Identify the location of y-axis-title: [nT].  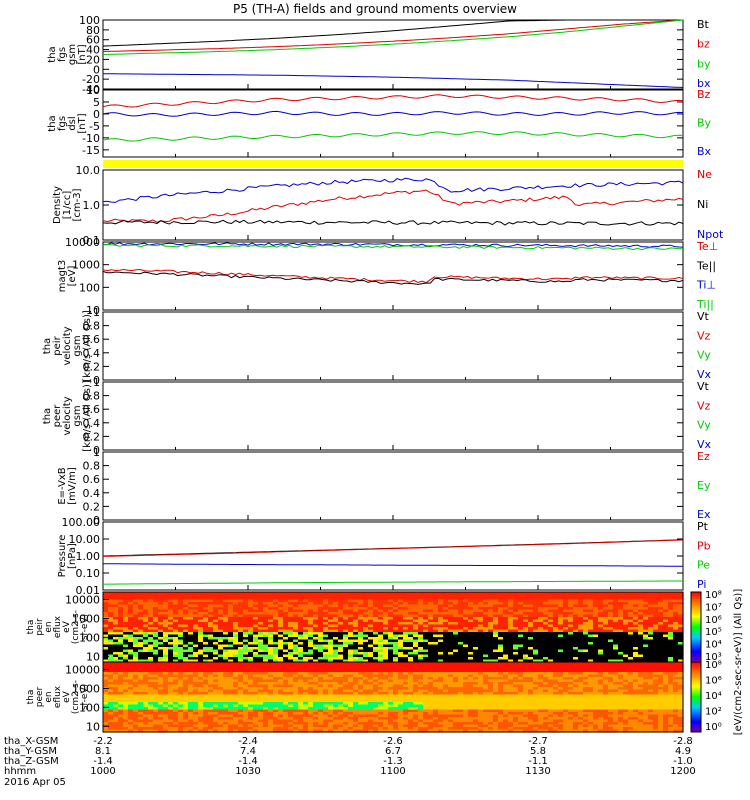
(82, 123).